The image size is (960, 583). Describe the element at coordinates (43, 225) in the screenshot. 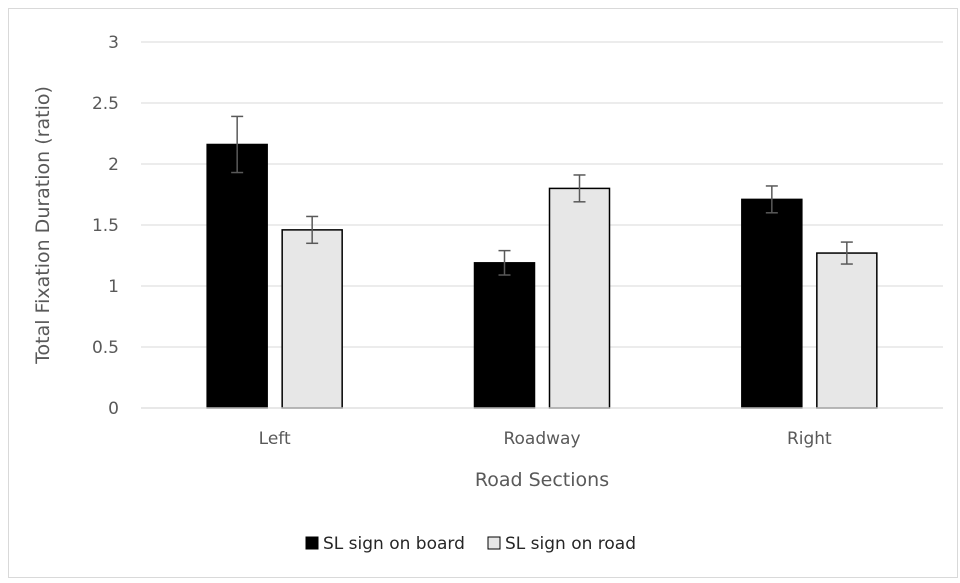

I see `y-axis-title: Total Fixation Duration (ratio)` at that location.